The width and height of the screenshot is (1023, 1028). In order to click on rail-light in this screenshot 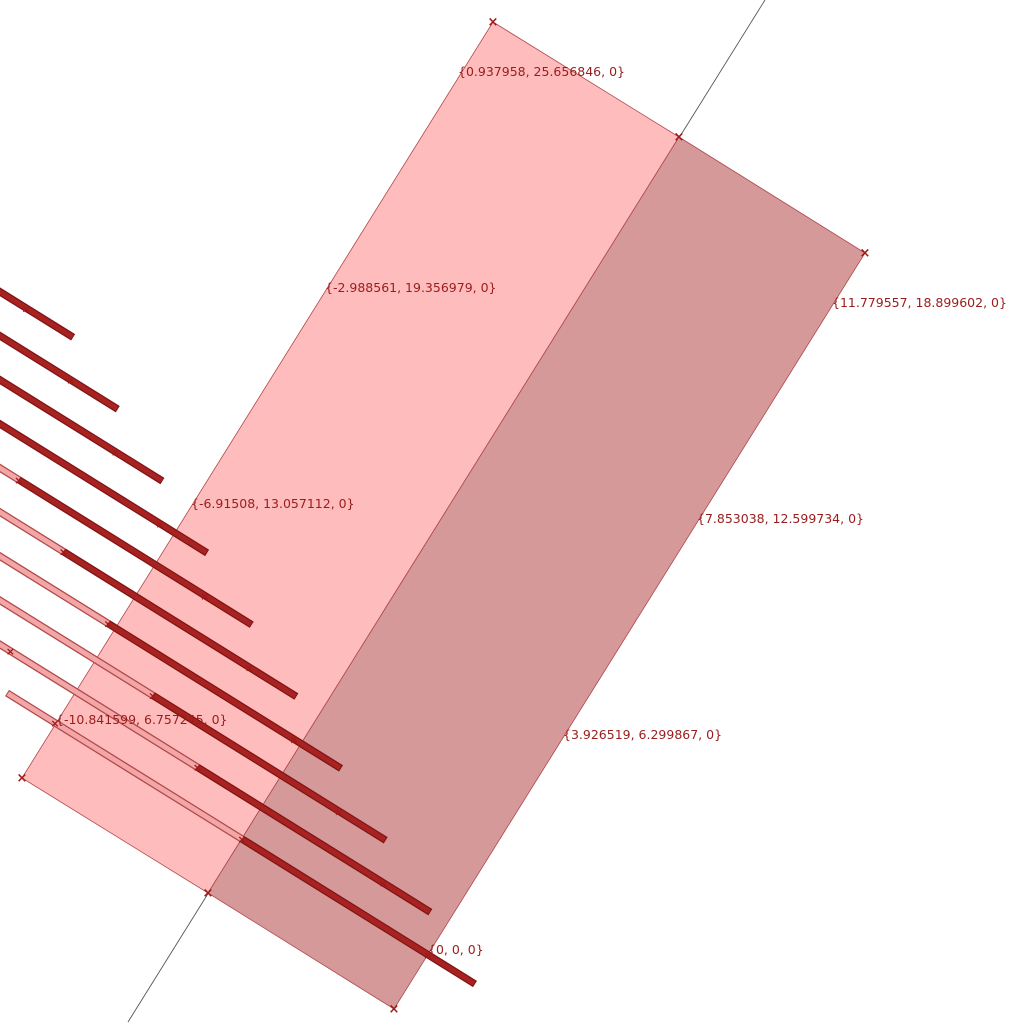, I will do `click(9, 406)`.